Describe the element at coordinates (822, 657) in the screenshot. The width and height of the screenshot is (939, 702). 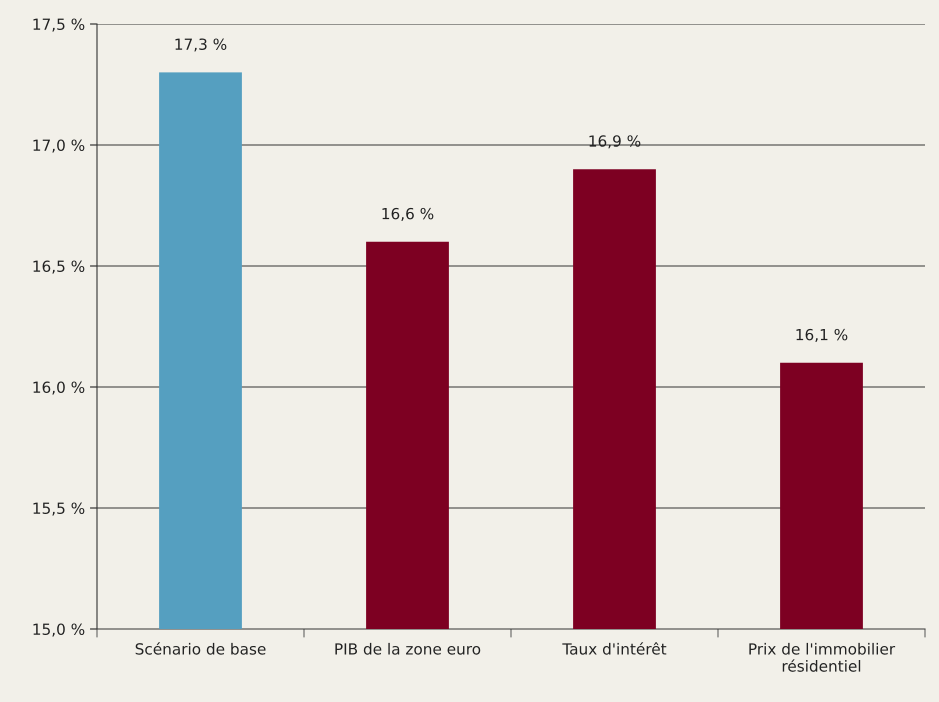
I see `x-tick-label: Prix de l'immobilier résidentiel` at that location.